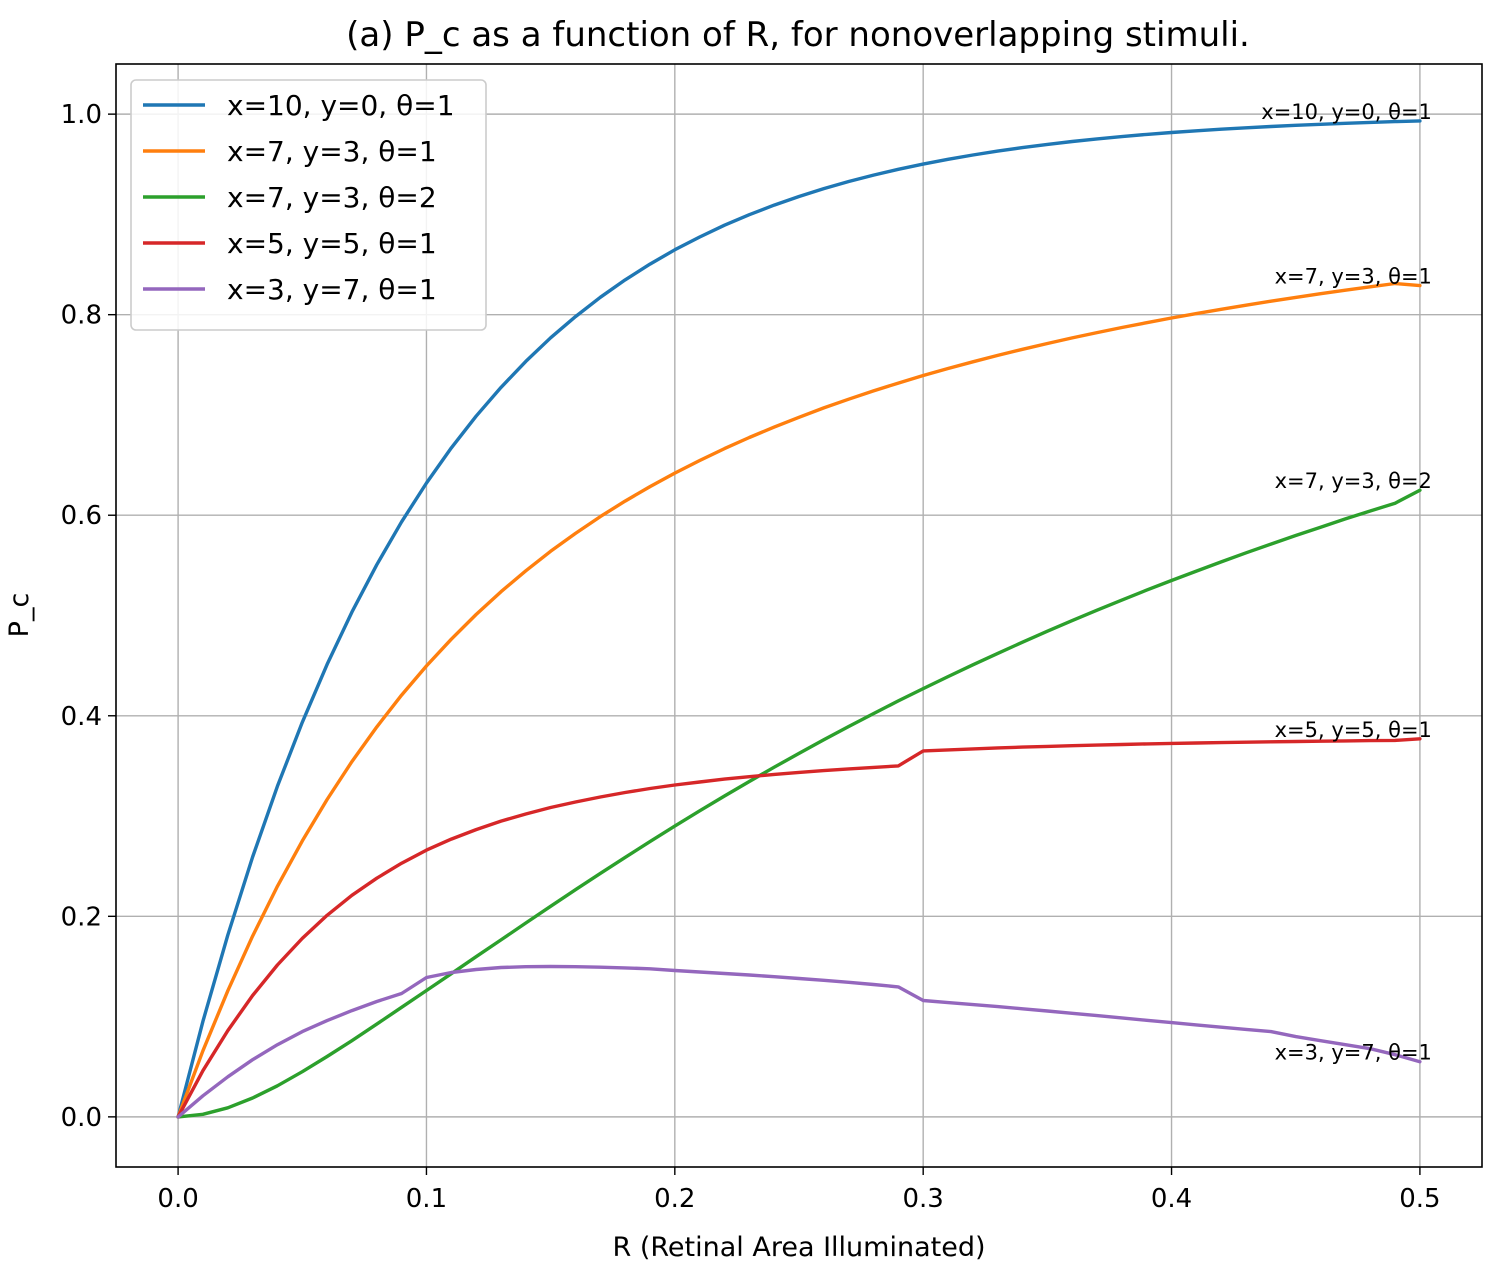  What do you see at coordinates (81, 316) in the screenshot?
I see `y-tick-label: 0.8` at bounding box center [81, 316].